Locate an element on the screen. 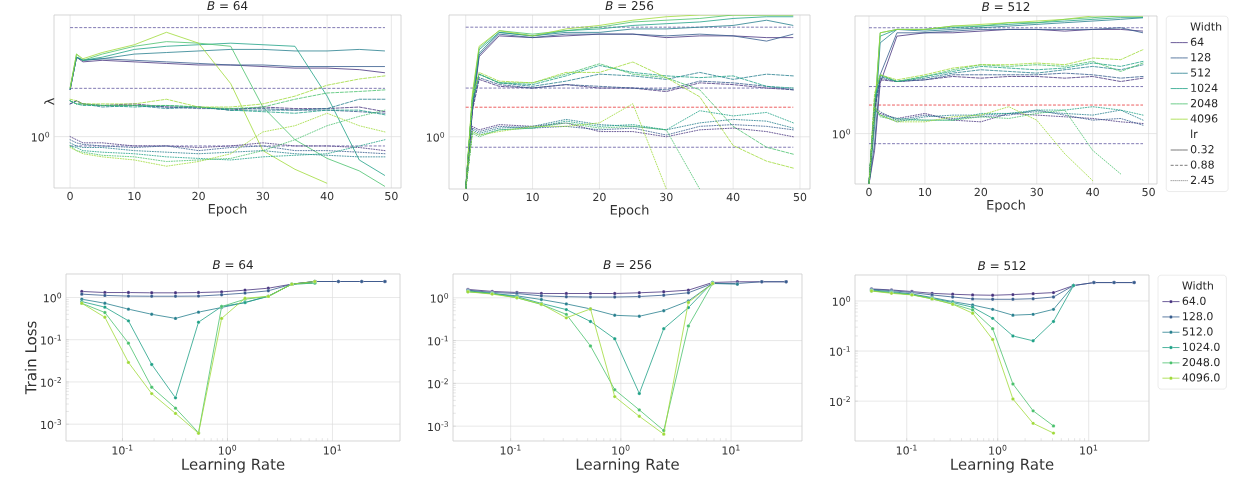 This screenshot has width=1260, height=484. text: lr is located at coordinates (1194, 133).